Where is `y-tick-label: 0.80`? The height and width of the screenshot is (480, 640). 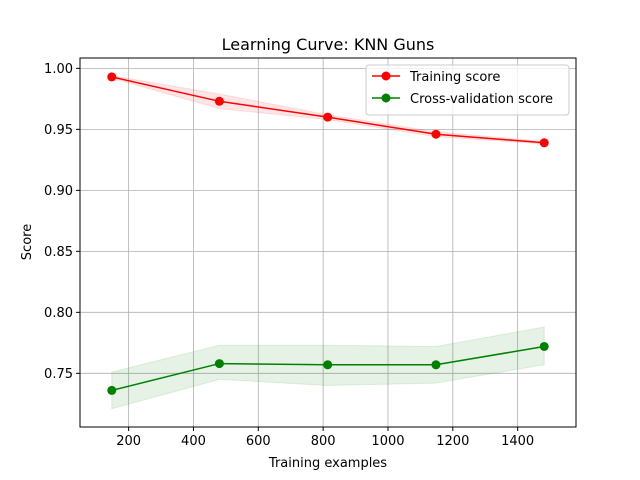
y-tick-label: 0.80 is located at coordinates (58, 313).